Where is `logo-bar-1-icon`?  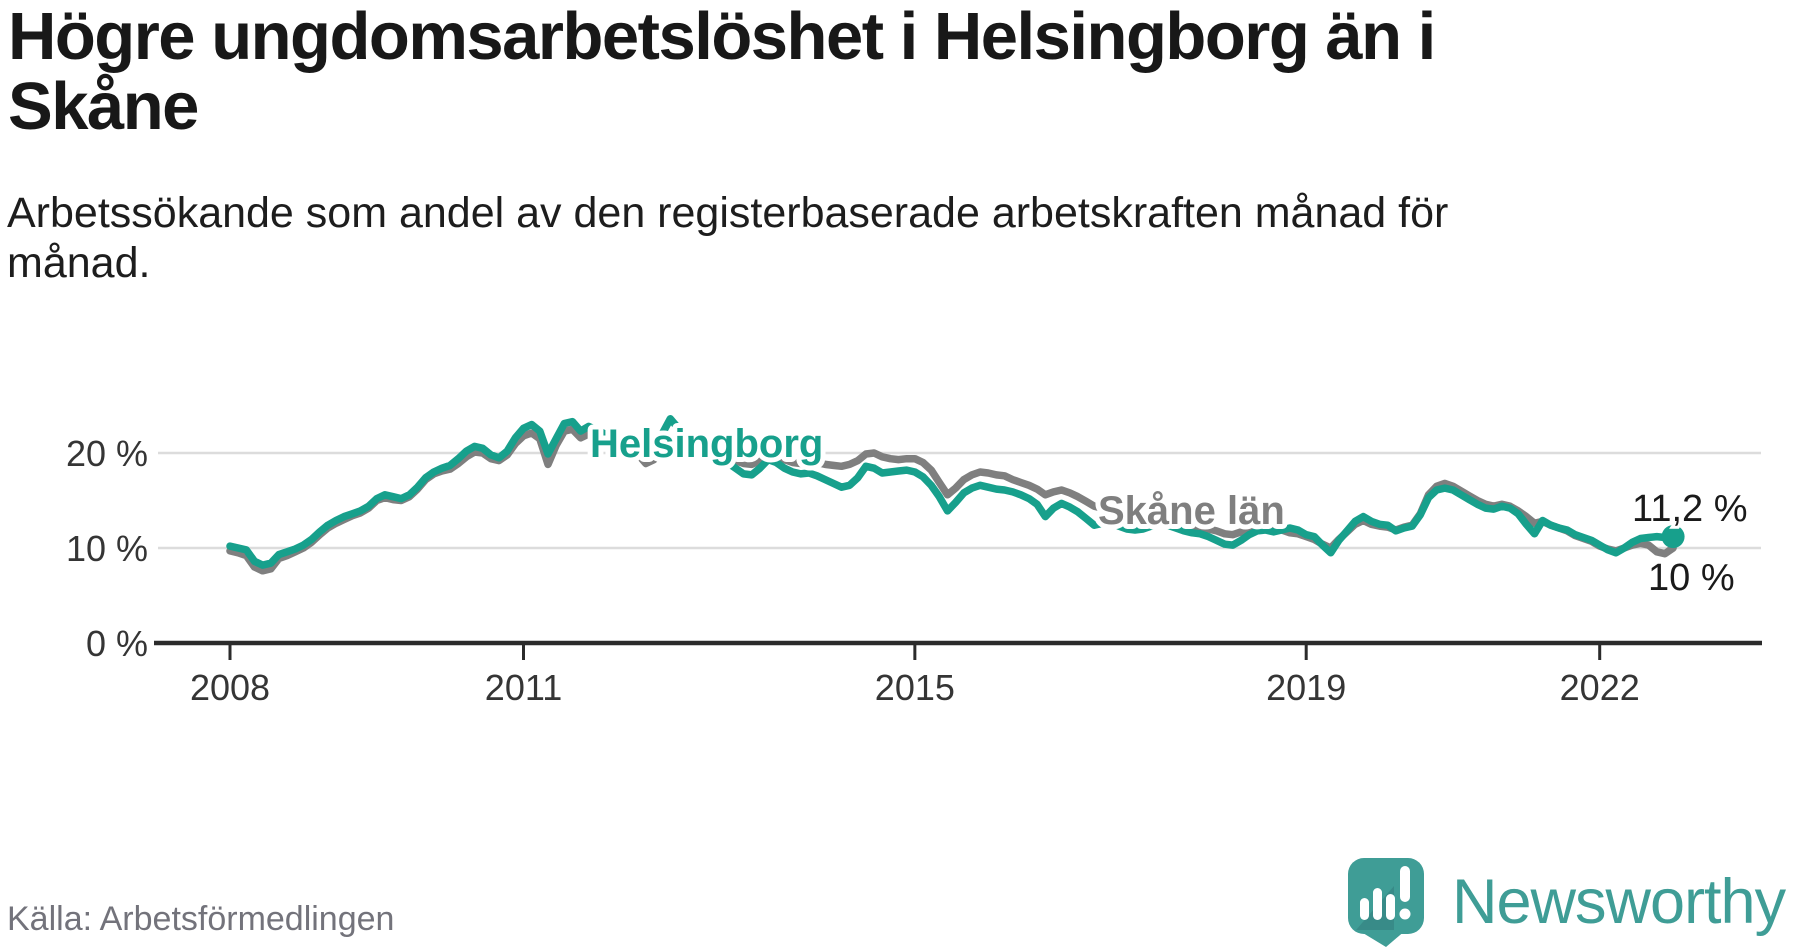 logo-bar-1-icon is located at coordinates (1364, 909).